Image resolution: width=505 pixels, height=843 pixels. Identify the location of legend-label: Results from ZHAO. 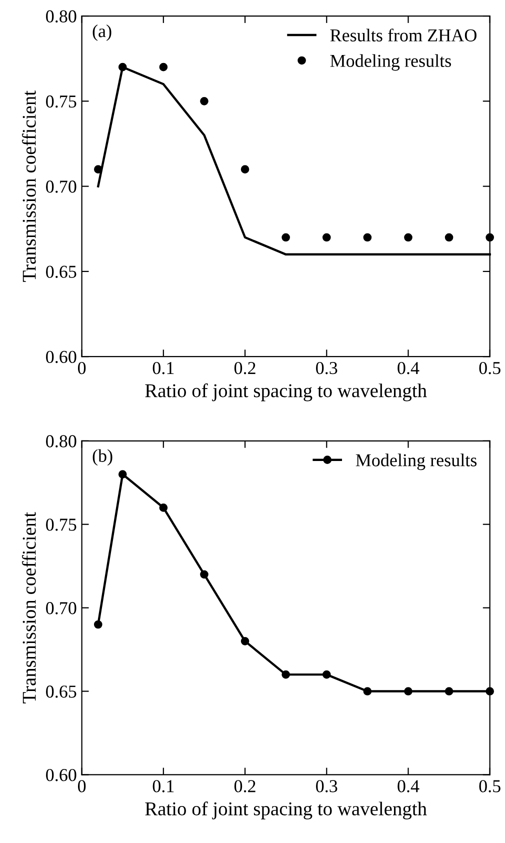
(403, 35).